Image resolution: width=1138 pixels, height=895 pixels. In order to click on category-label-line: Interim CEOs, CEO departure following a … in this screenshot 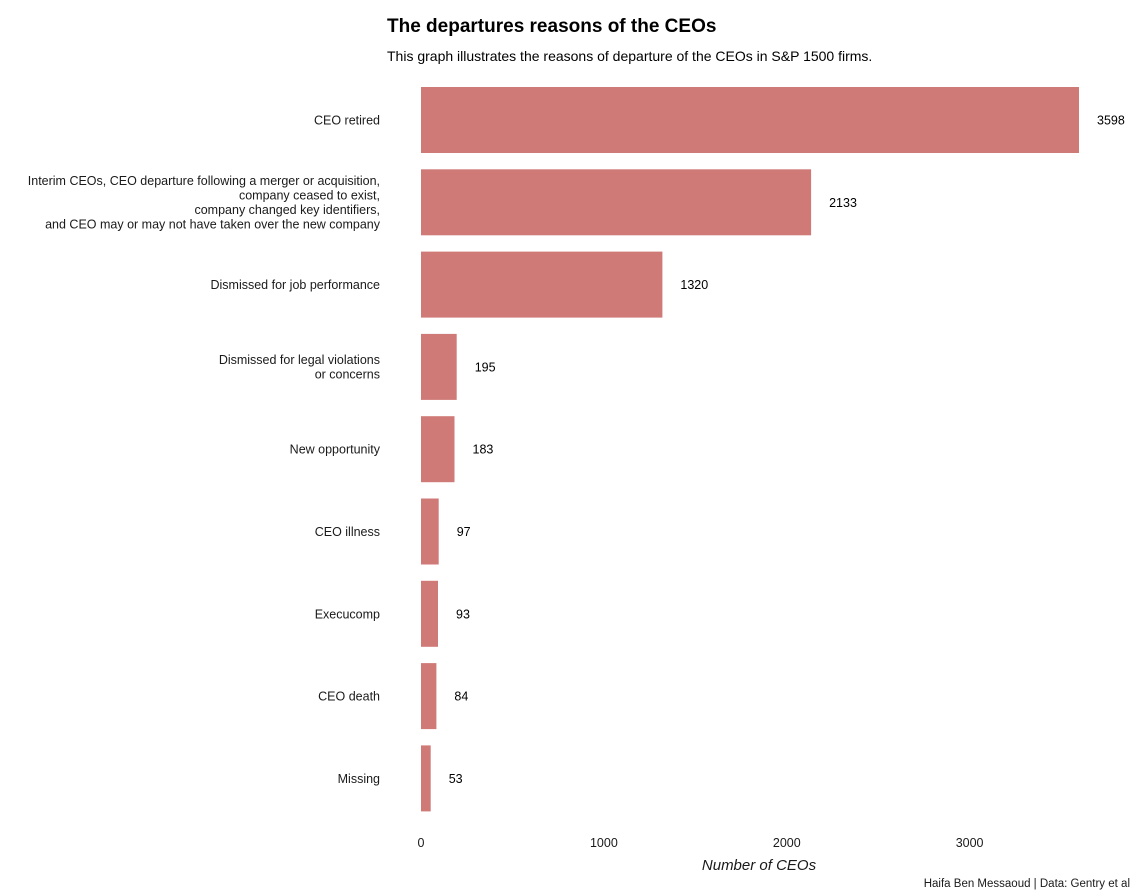, I will do `click(204, 181)`.